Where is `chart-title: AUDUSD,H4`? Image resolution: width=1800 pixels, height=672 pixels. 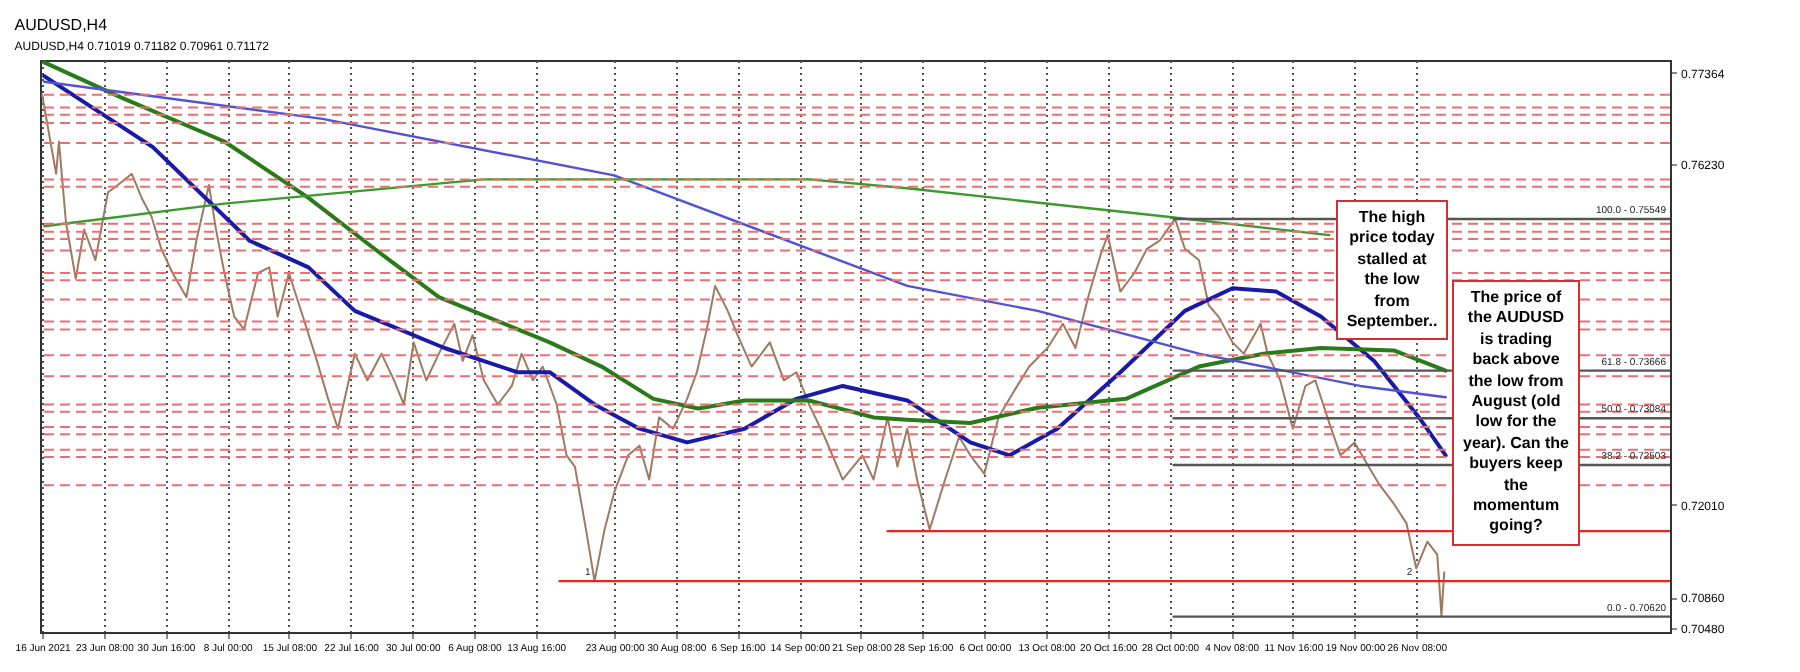 chart-title: AUDUSD,H4 is located at coordinates (61, 25).